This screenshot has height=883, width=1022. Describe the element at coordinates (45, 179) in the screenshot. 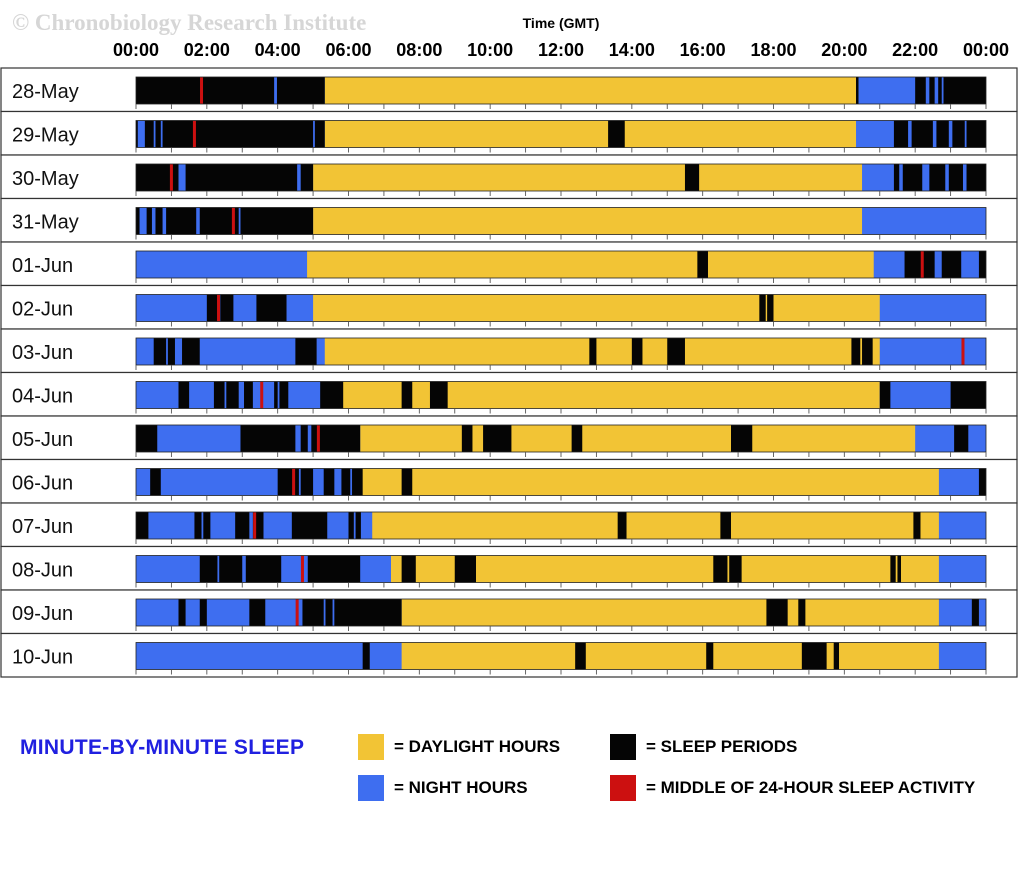

I see `day-label: 30-May` at that location.